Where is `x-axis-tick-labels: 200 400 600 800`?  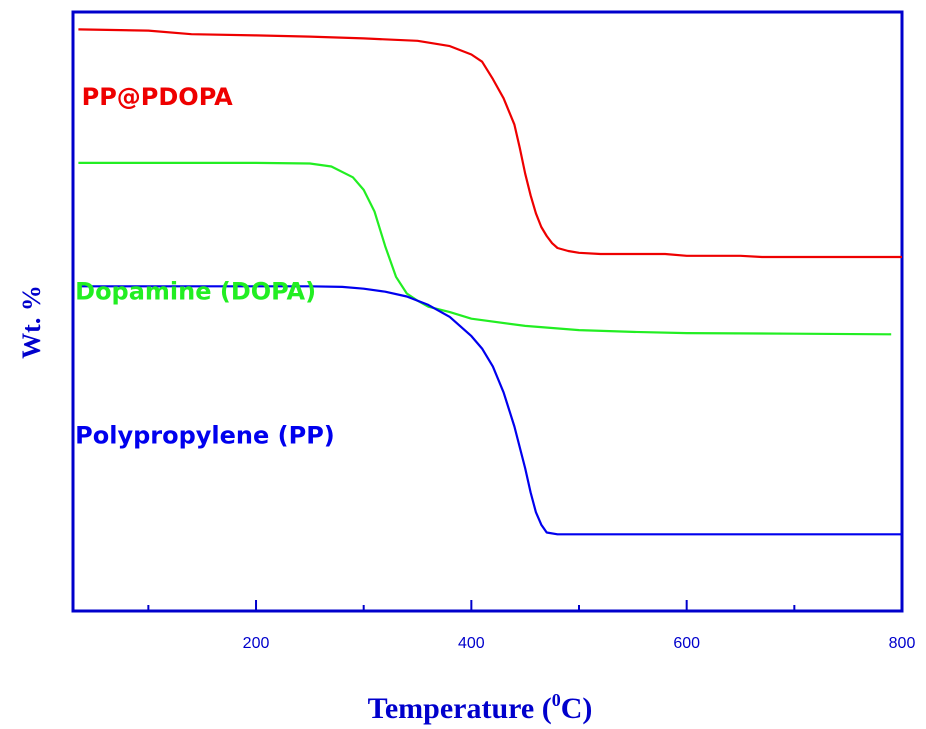
x-axis-tick-labels: 200 400 600 800 is located at coordinates (579, 643).